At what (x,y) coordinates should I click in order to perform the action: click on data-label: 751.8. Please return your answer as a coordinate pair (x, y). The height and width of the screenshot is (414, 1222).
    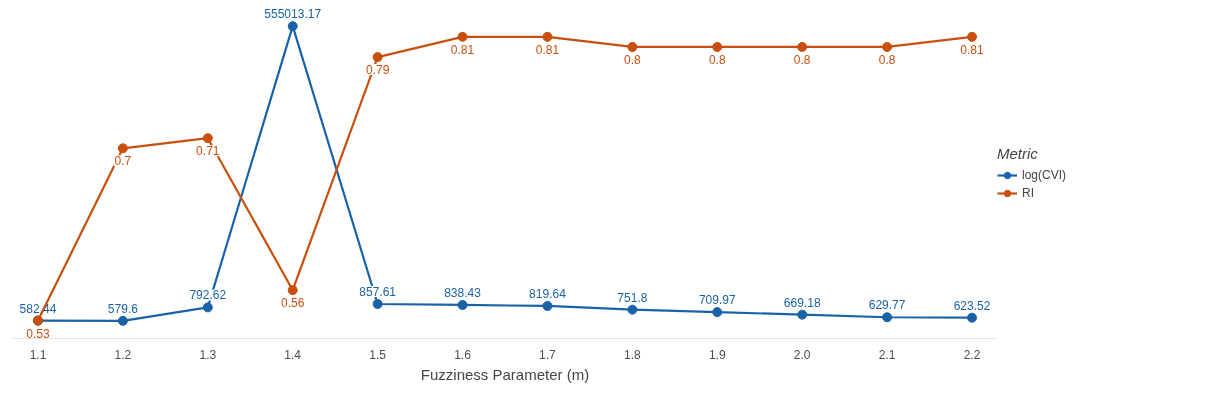
    Looking at the image, I should click on (632, 297).